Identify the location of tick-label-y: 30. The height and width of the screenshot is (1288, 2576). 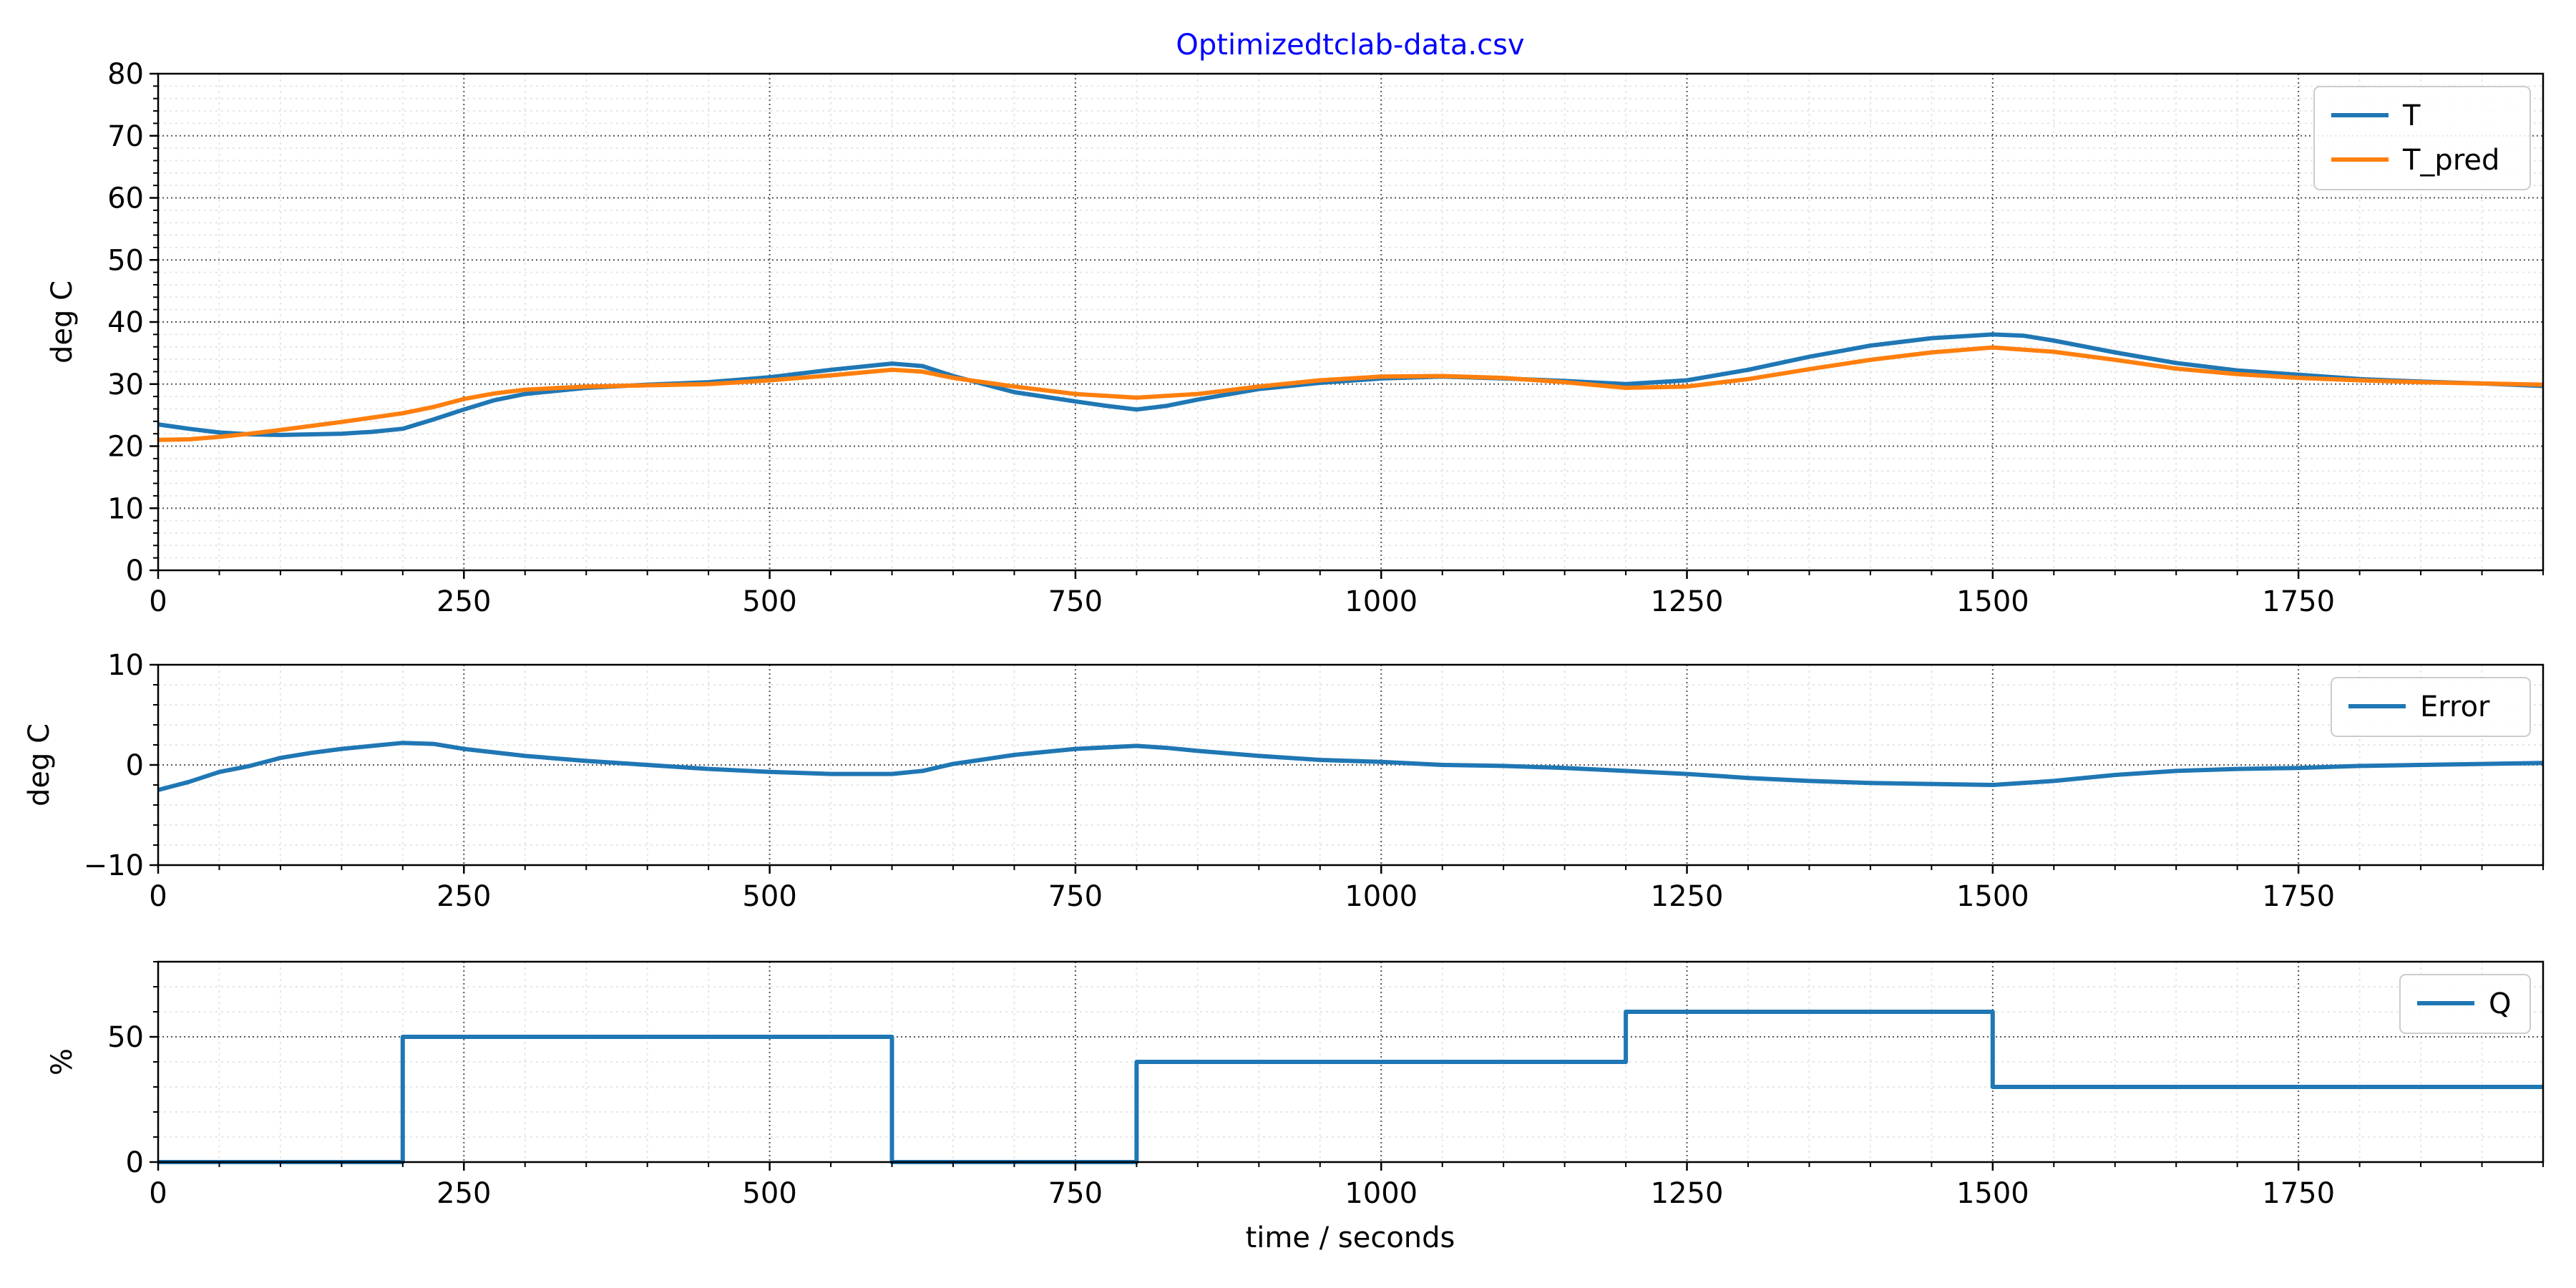
(125, 385).